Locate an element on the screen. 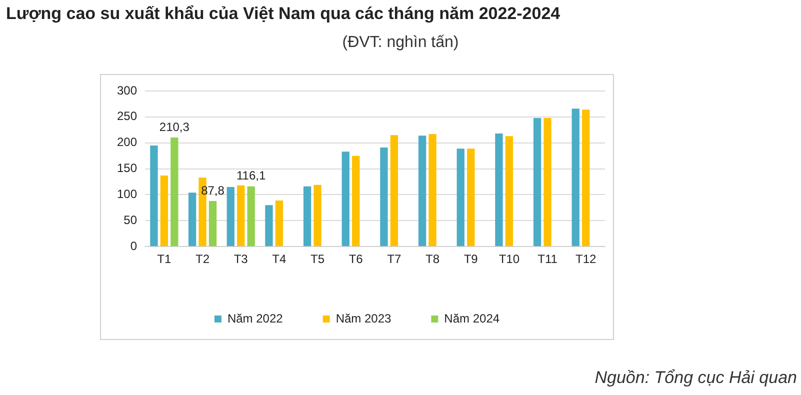 The width and height of the screenshot is (801, 395). y-tick-label: 100 is located at coordinates (127, 194).